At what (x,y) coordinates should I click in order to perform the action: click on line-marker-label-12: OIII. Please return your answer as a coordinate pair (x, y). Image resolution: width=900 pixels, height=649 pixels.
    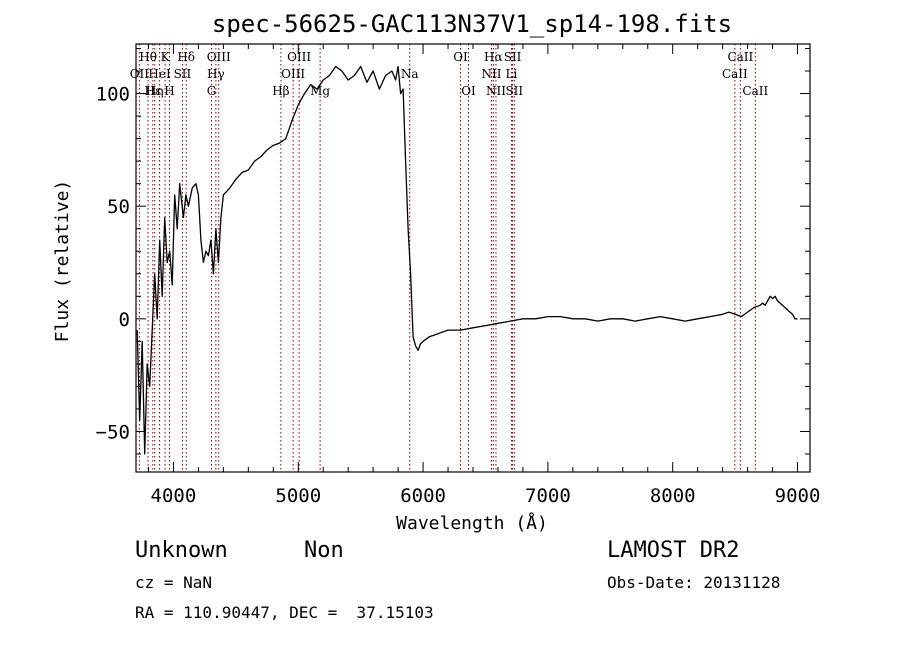
    Looking at the image, I should click on (299, 57).